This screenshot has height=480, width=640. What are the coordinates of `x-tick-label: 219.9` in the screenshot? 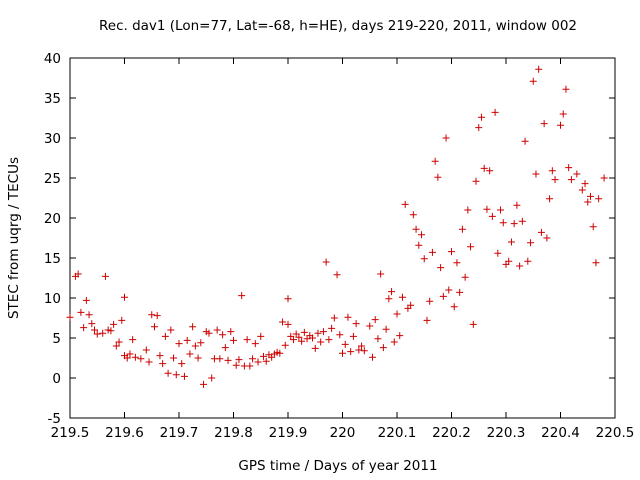 It's located at (288, 433).